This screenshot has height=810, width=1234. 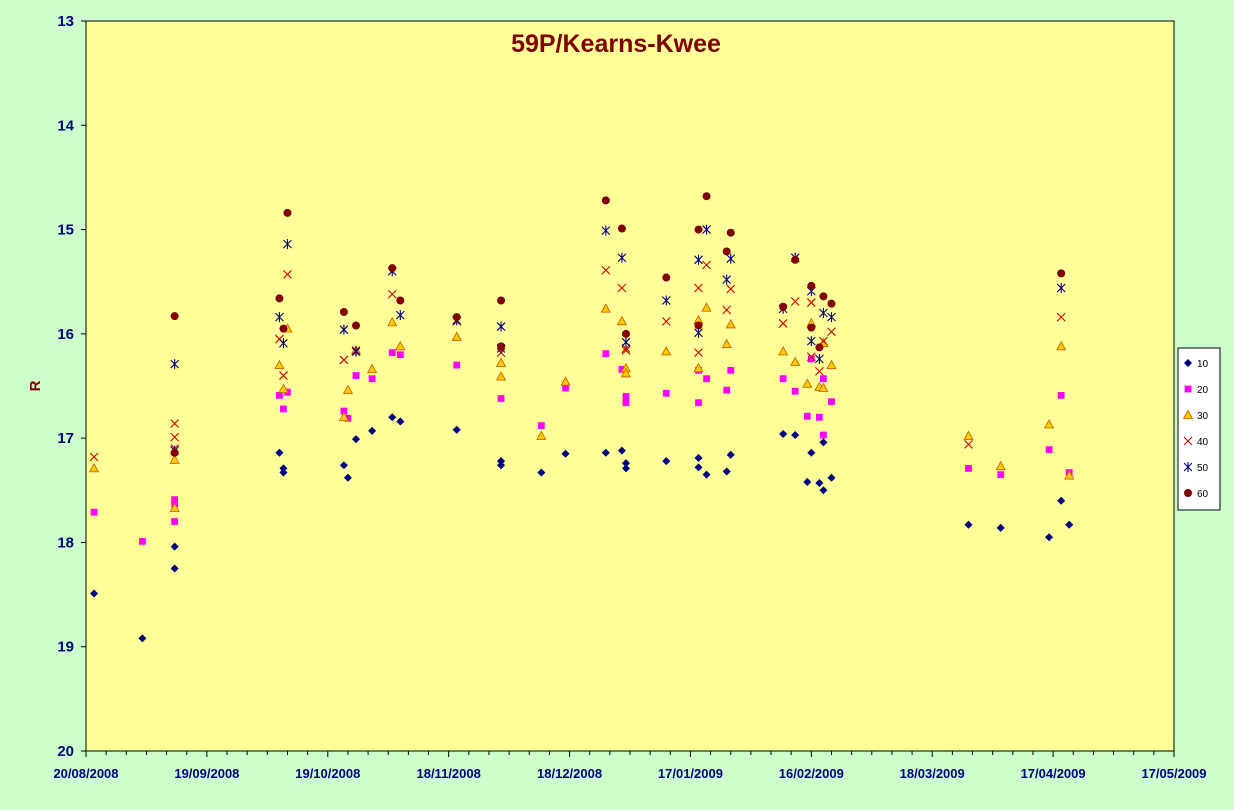 I want to click on legend-item-40: 40, so click(x=1196, y=442).